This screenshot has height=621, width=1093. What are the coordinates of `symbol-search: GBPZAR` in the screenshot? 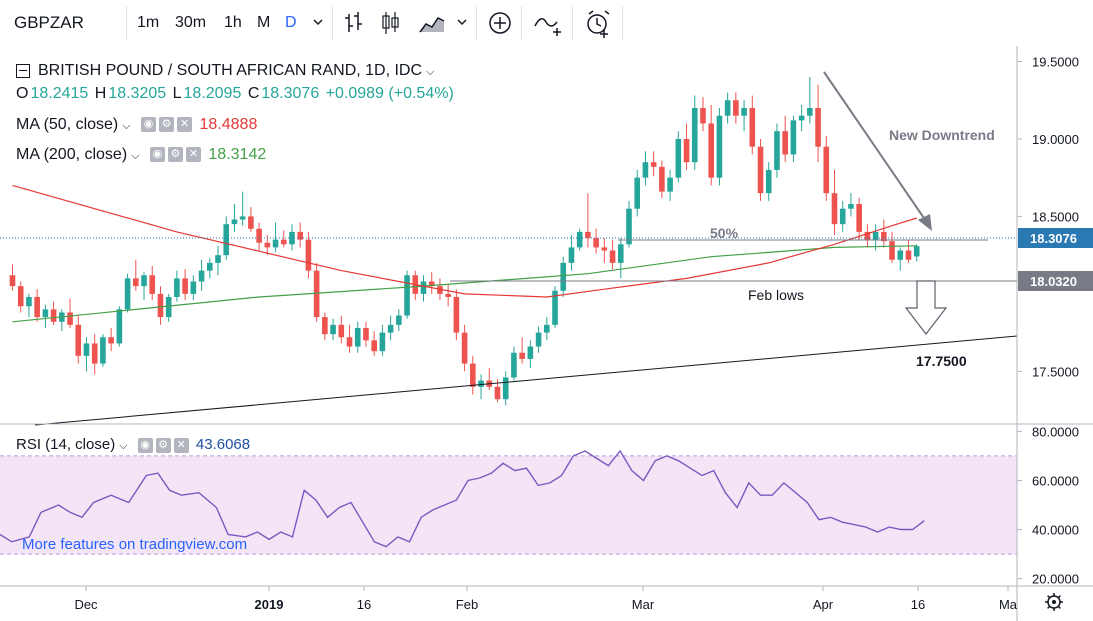 It's located at (49, 22).